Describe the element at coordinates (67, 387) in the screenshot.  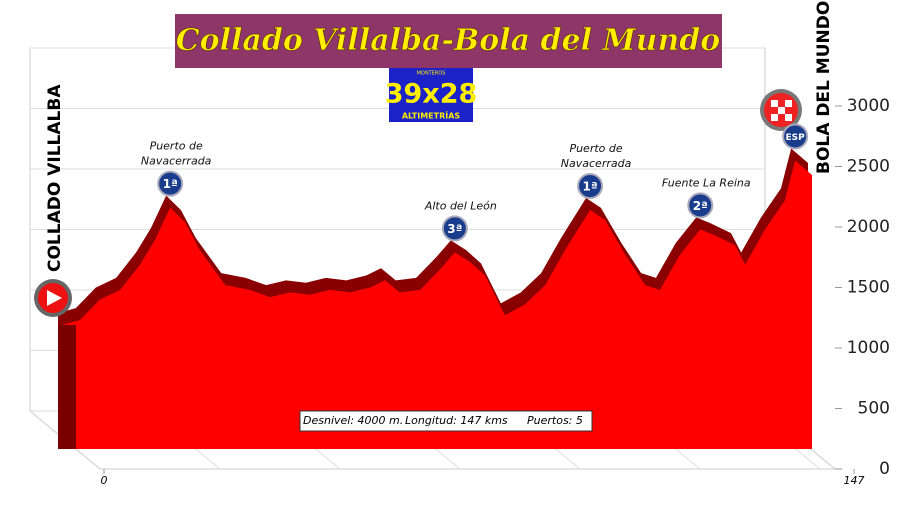
I see `area-side` at that location.